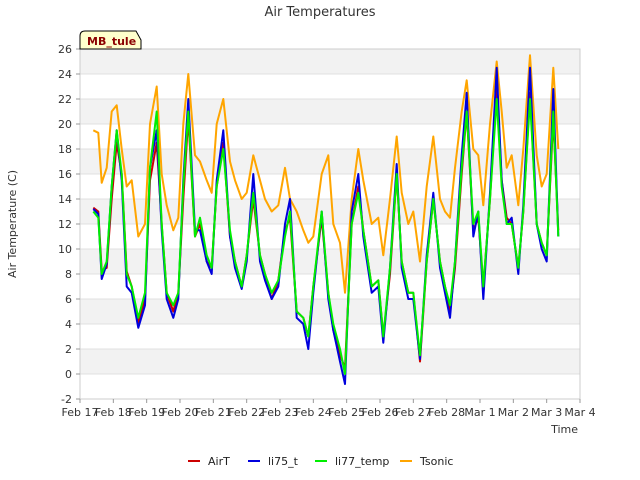  What do you see at coordinates (280, 412) in the screenshot?
I see `x-tick-label: Feb 23` at bounding box center [280, 412].